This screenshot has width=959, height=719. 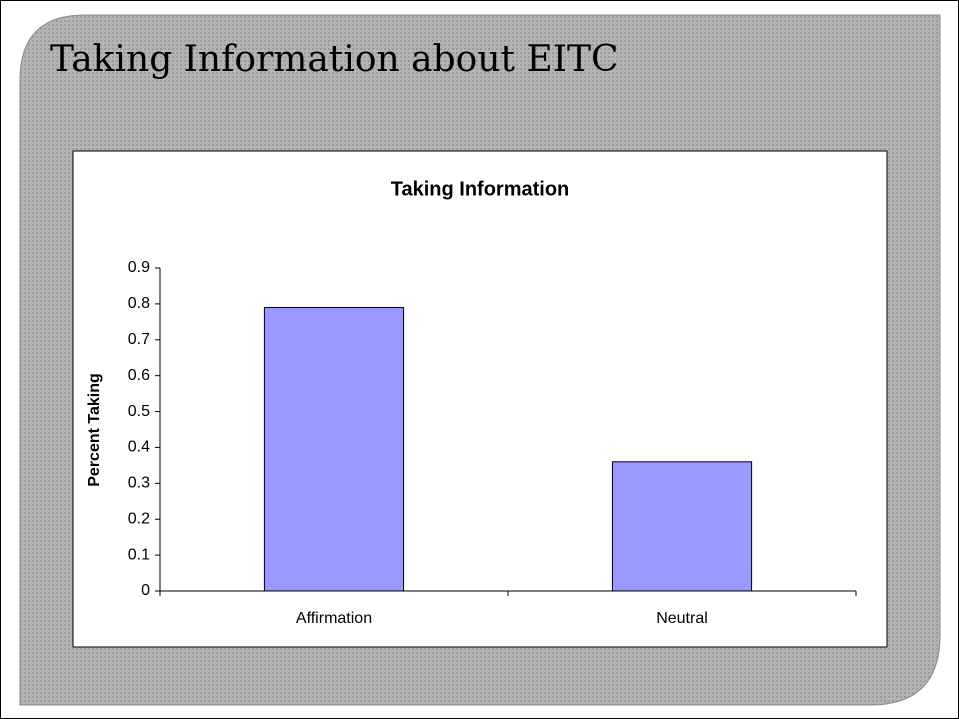 What do you see at coordinates (480, 189) in the screenshot?
I see `chart-title: Taking Information` at bounding box center [480, 189].